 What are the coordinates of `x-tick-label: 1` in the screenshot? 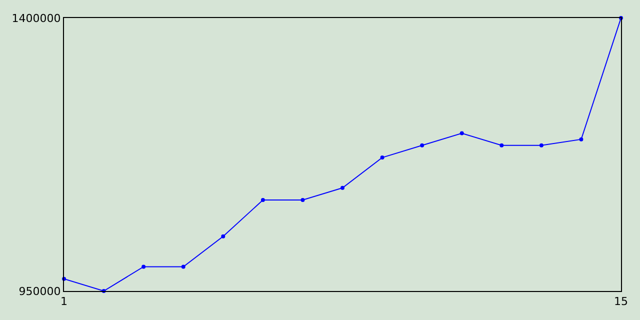 It's located at (64, 301).